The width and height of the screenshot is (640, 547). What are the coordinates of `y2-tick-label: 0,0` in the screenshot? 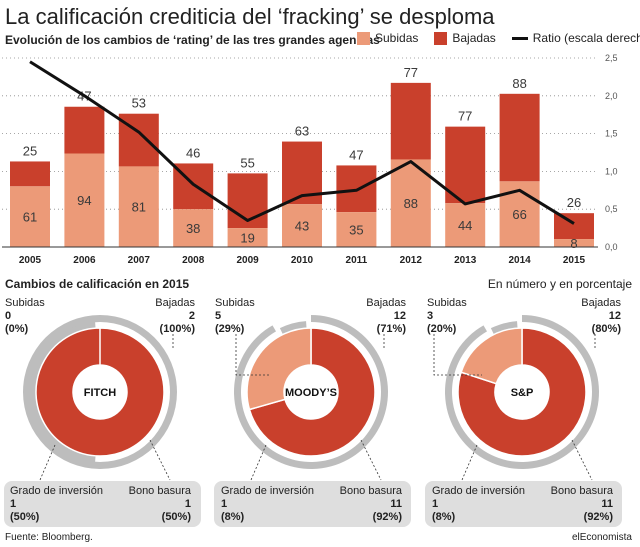 It's located at (611, 247).